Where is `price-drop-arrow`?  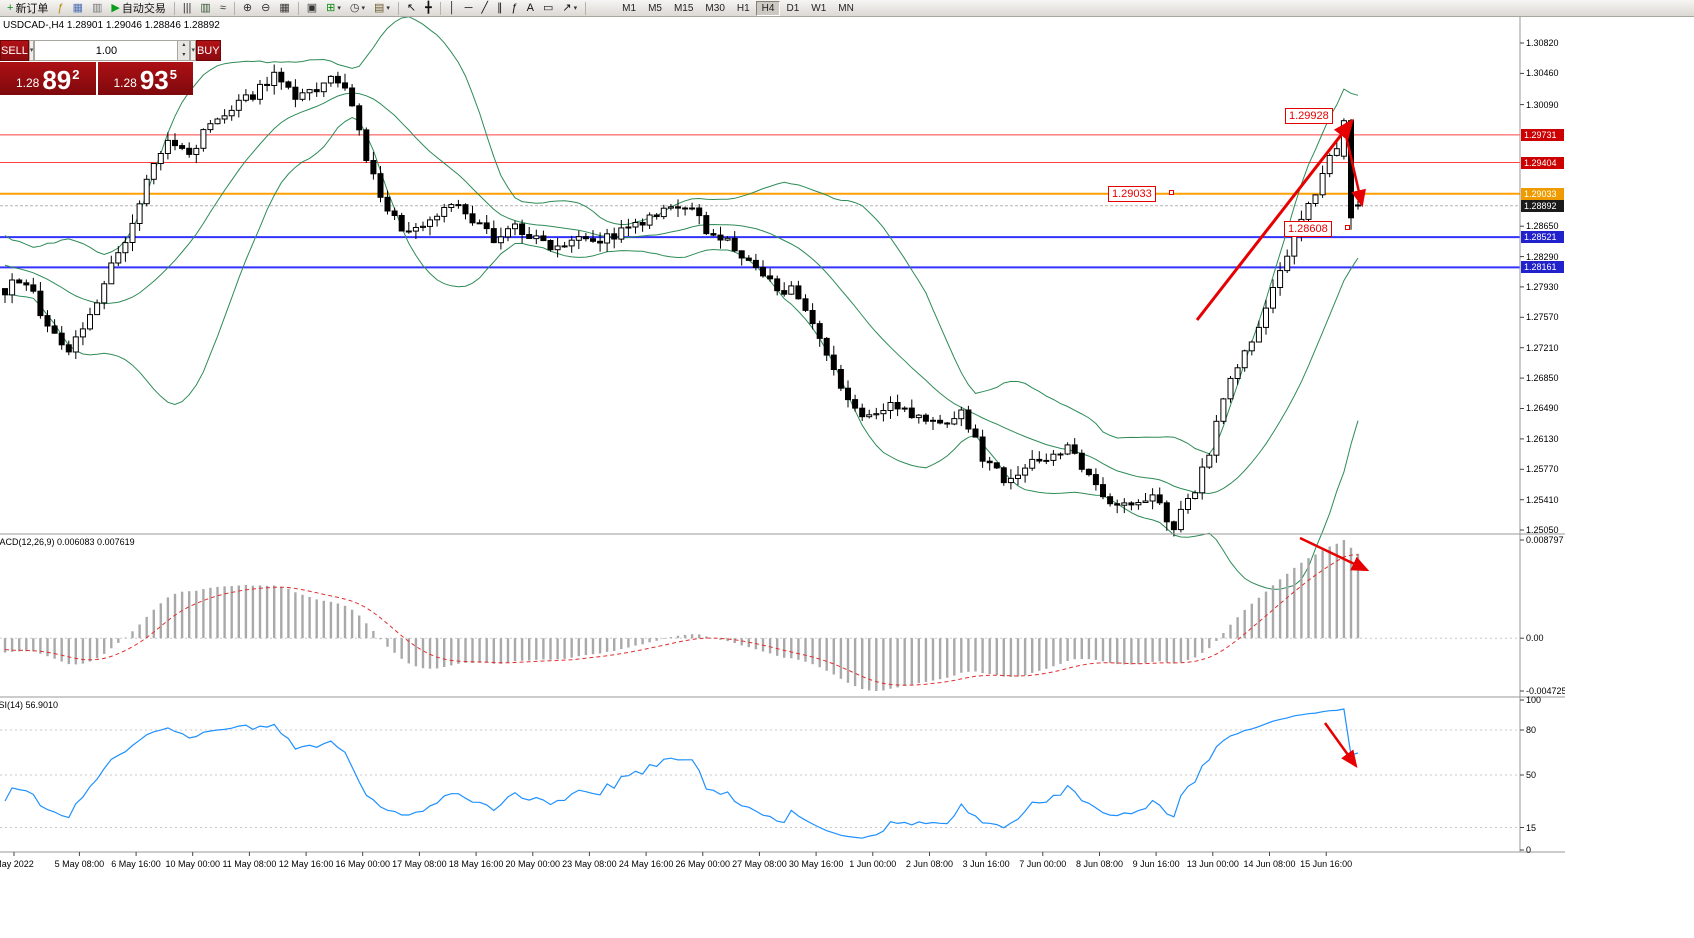 price-drop-arrow is located at coordinates (1354, 167).